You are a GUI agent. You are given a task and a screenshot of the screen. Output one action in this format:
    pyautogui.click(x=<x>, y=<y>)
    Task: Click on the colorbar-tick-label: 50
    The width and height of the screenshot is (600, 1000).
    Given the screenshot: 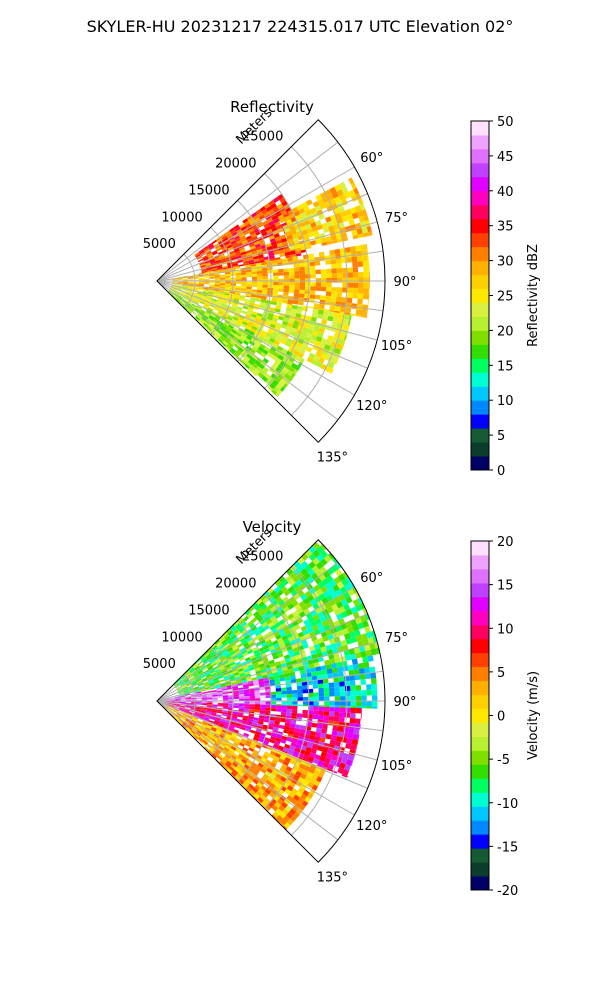 What is the action you would take?
    pyautogui.click(x=505, y=122)
    